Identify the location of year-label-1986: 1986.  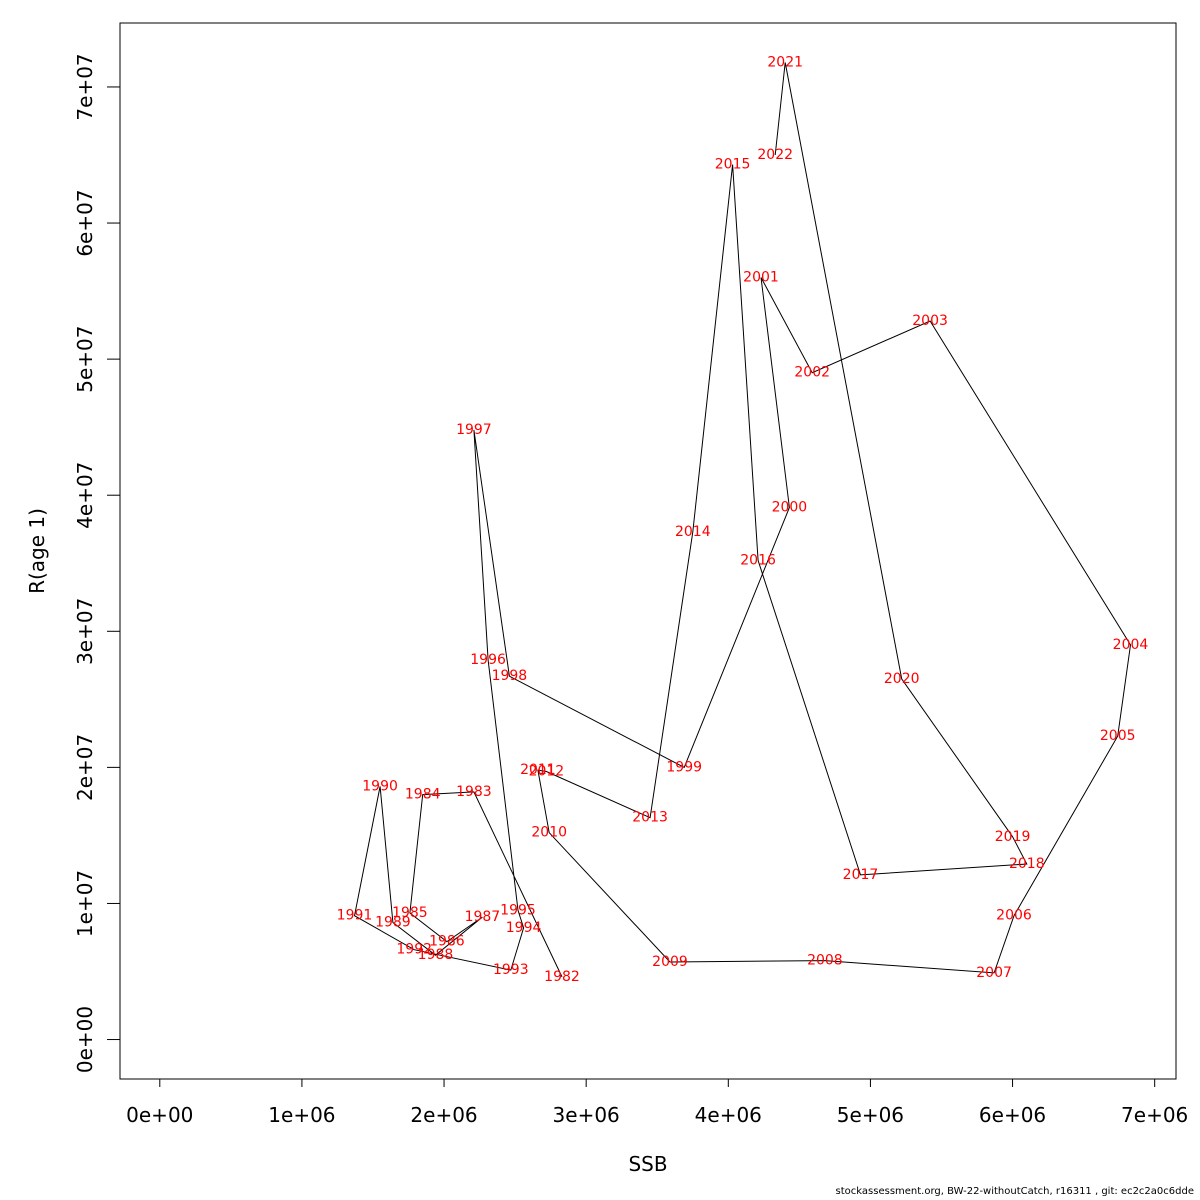
(447, 942).